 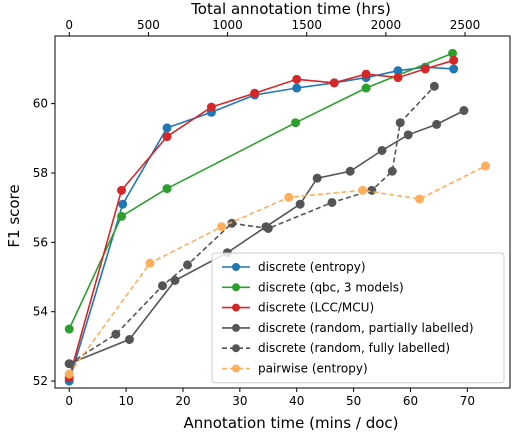 I want to click on top-x-tick-label: 0, so click(x=69, y=25).